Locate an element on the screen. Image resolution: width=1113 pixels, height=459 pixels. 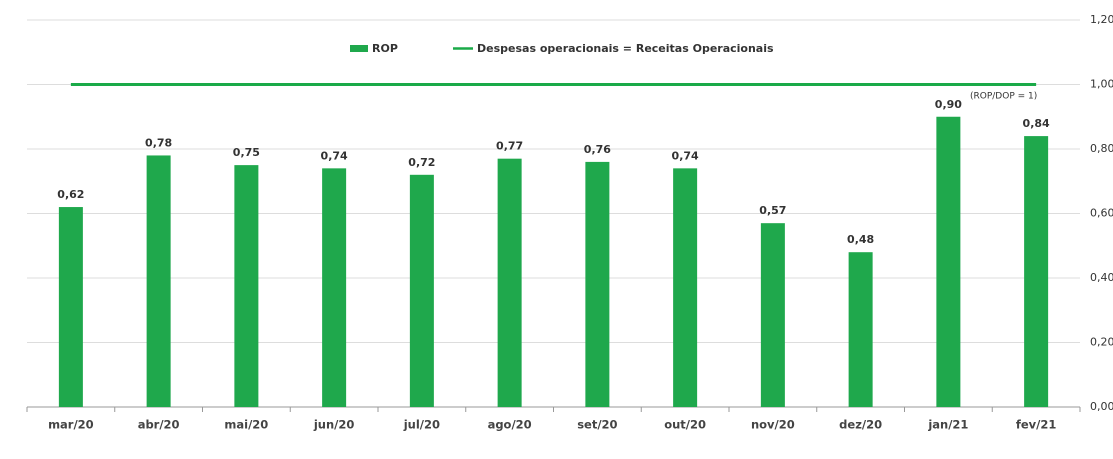
x-tick-label: jul/20 is located at coordinates (421, 425).